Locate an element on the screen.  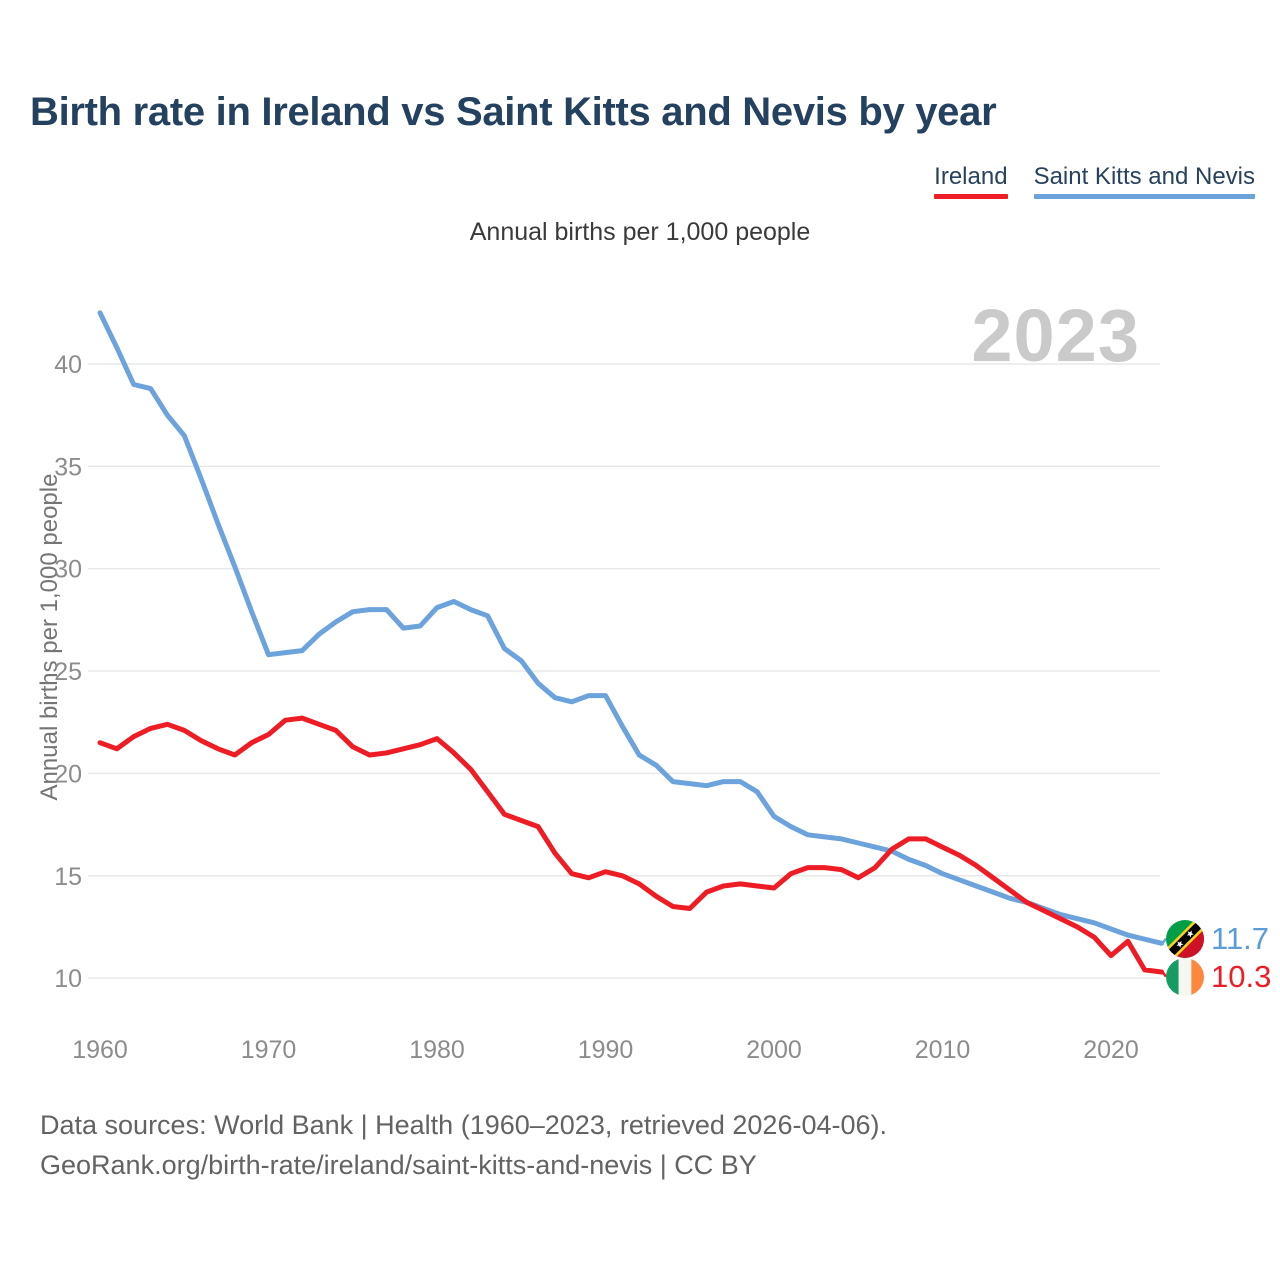
x-tick-2020: 2020 is located at coordinates (1111, 1050).